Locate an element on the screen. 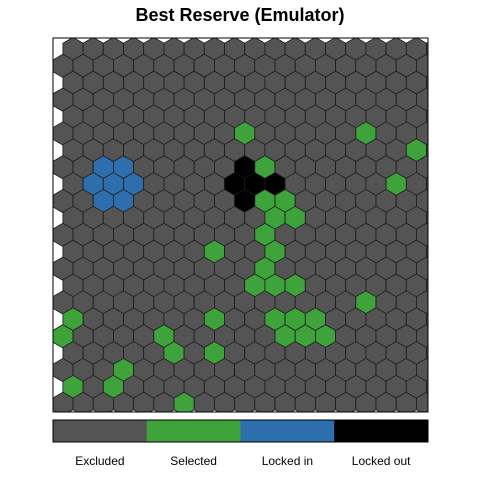 The width and height of the screenshot is (480, 480). legend-border is located at coordinates (240, 431).